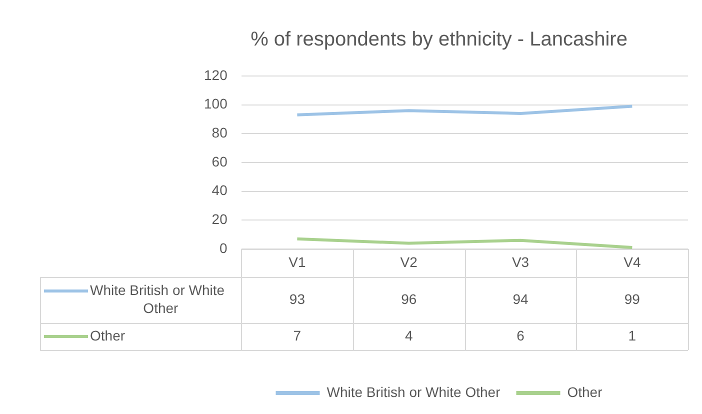 This screenshot has width=702, height=414. I want to click on text: Other, so click(108, 335).